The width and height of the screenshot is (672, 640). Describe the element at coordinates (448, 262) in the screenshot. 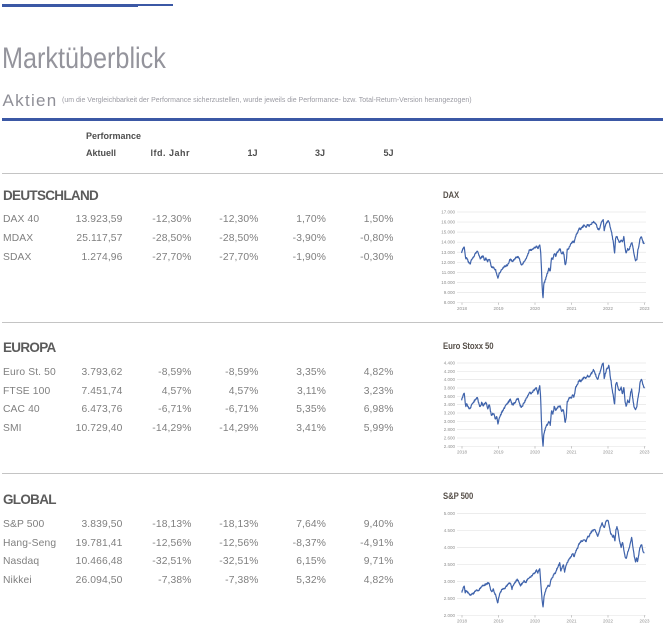

I see `svg-text: 12.000` at that location.